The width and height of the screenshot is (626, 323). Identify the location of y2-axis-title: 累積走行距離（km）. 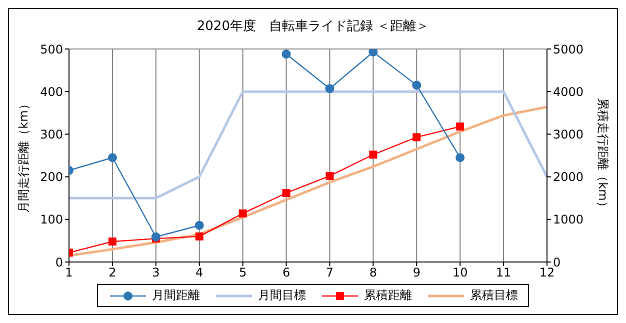
(603, 155).